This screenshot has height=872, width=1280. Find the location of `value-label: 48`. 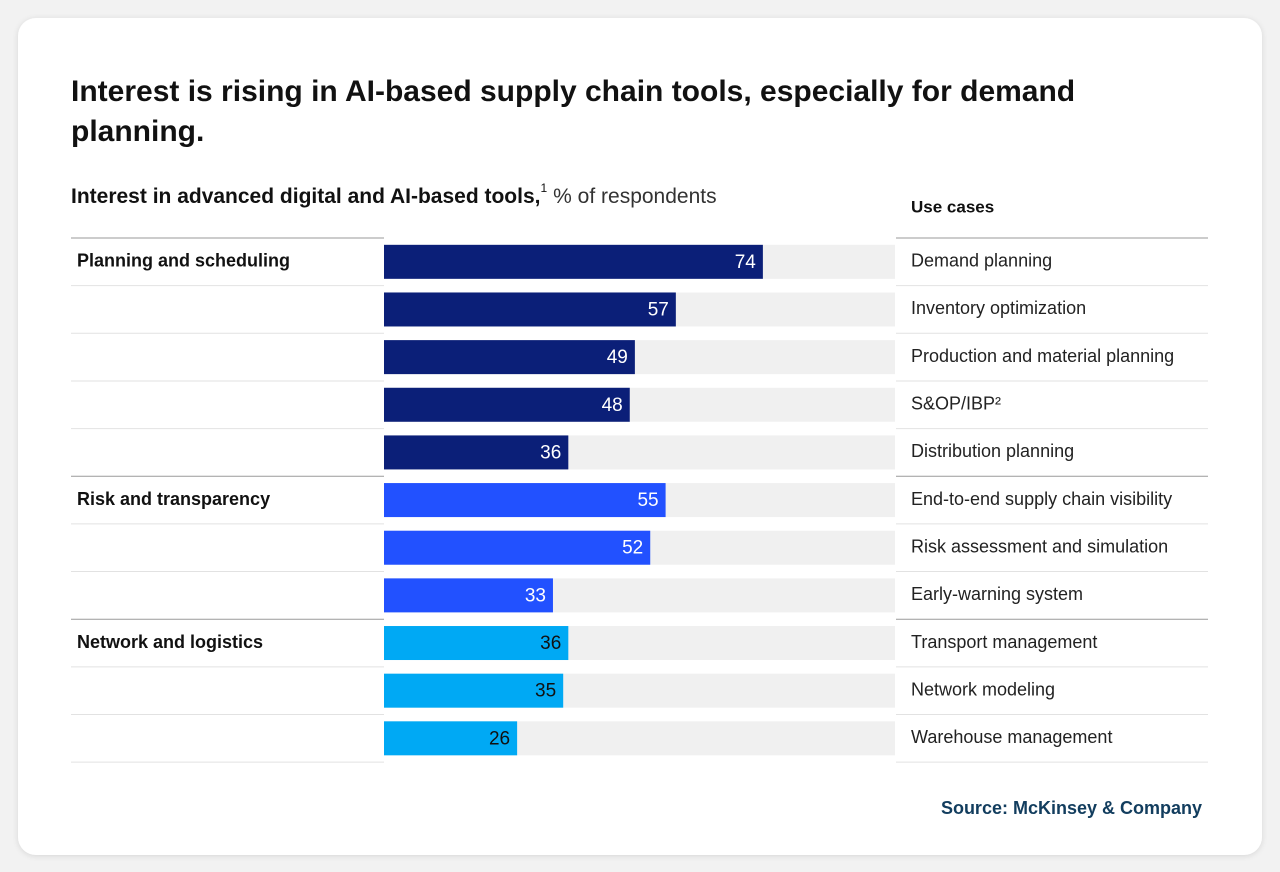

value-label: 48 is located at coordinates (612, 405).